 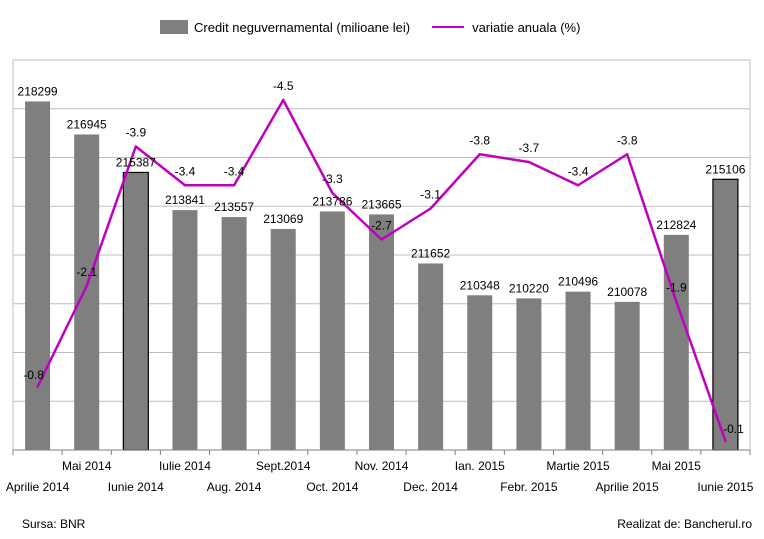 I want to click on bar-label-11: 210220, so click(x=529, y=288).